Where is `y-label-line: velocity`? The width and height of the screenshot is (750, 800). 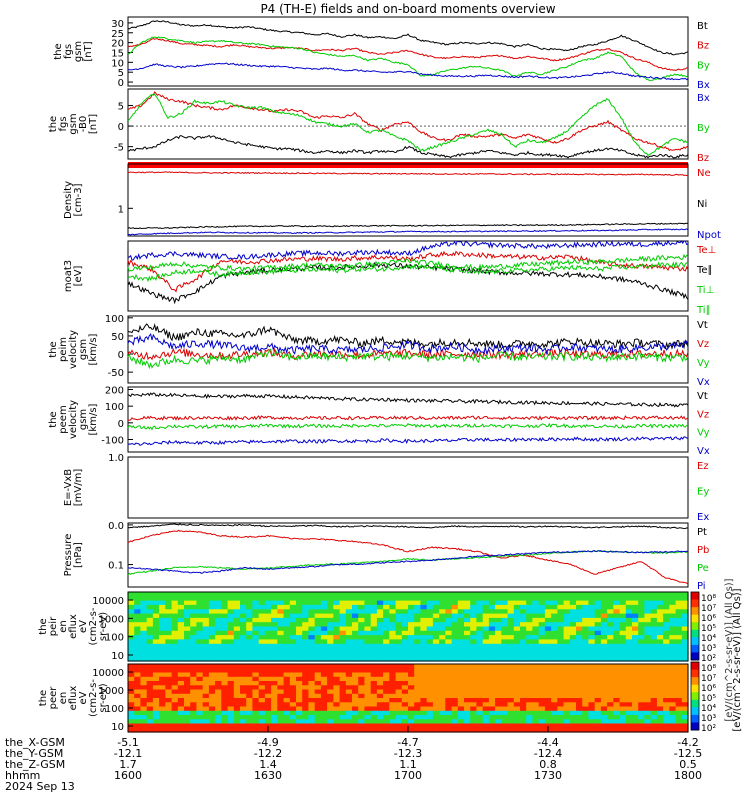
y-label-line: velocity is located at coordinates (73, 419).